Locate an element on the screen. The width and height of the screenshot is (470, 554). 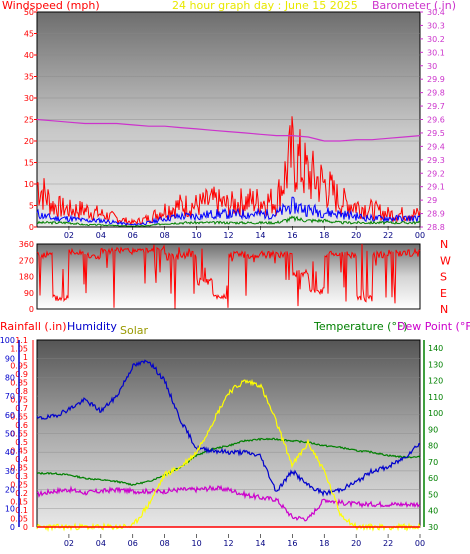
y-tick-label: 0.2 is located at coordinates (21, 493).